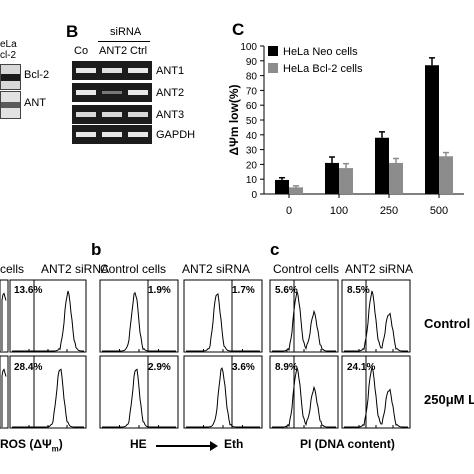 The image size is (474, 474). I want to click on panelB-row-ant1: ANT1, so click(170, 71).